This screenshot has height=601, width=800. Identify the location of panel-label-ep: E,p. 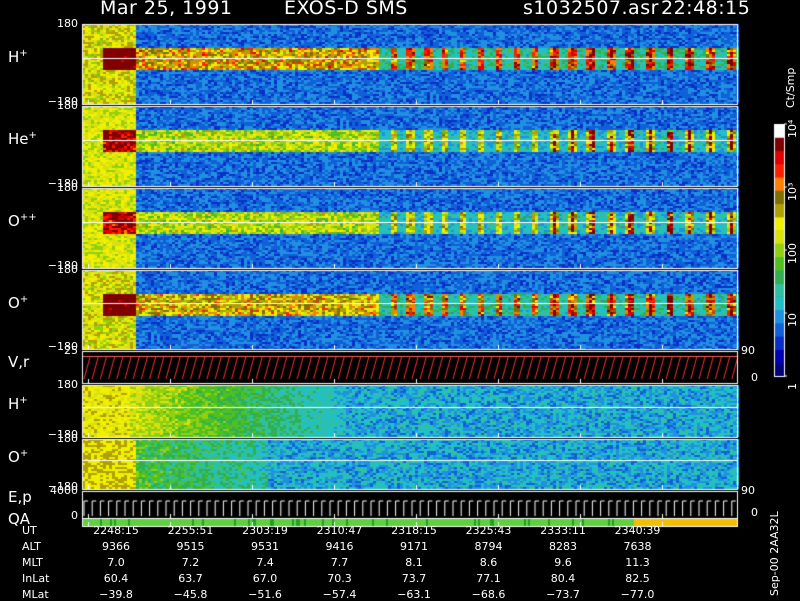
(20, 497).